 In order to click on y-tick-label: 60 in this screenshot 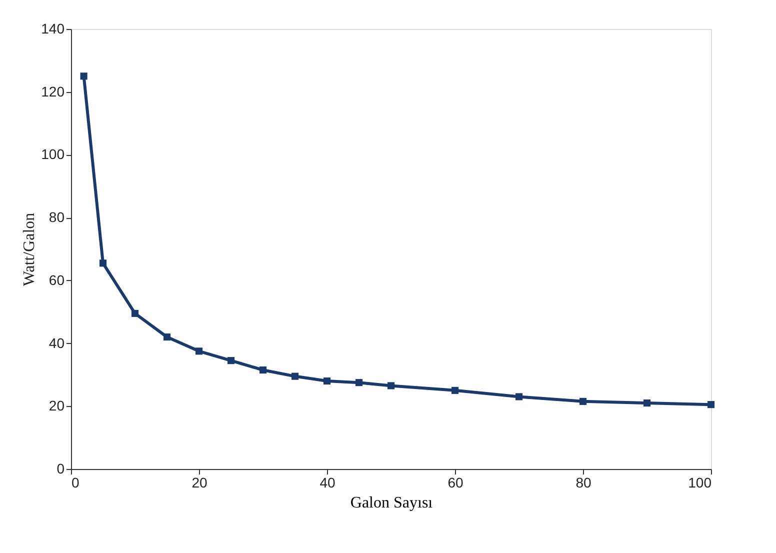, I will do `click(56, 280)`.